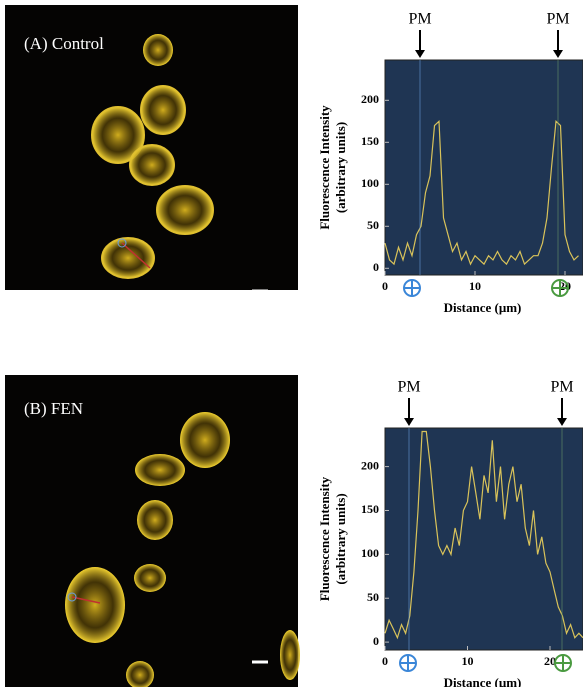 The width and height of the screenshot is (583, 692). What do you see at coordinates (550, 661) in the screenshot?
I see `x-tick-label: 20` at bounding box center [550, 661].